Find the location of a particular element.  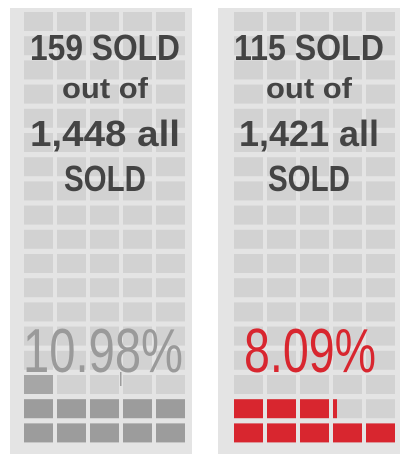

headline: out of is located at coordinates (309, 89).